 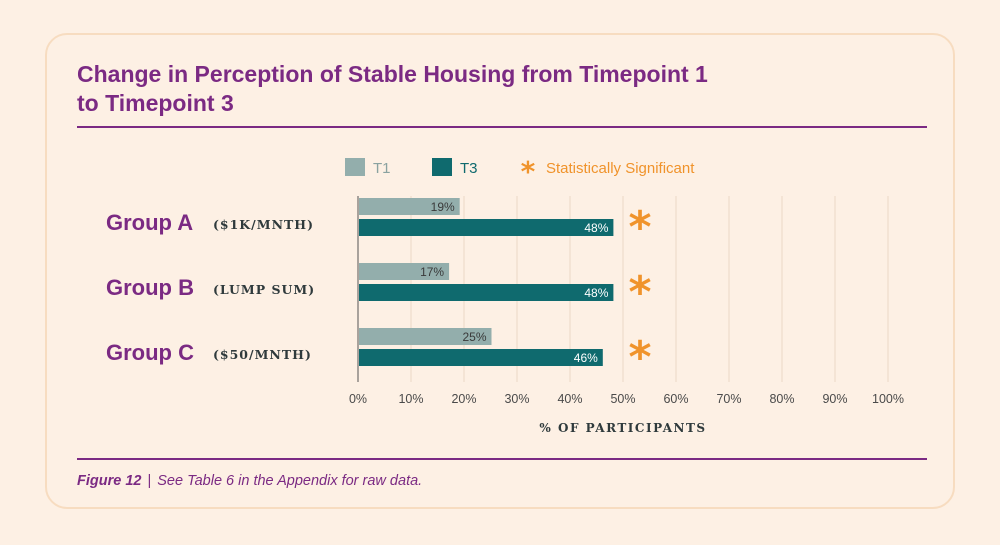 What do you see at coordinates (586, 358) in the screenshot?
I see `bar-value-label: 46%` at bounding box center [586, 358].